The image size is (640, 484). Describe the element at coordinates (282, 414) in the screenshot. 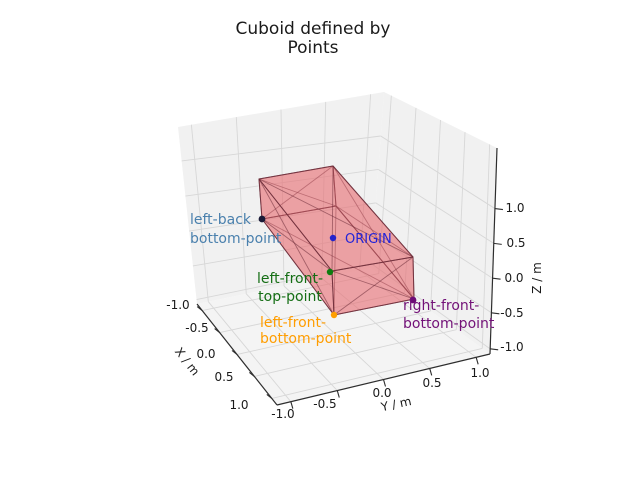

I see `y-axis-tick-label: -1.0` at that location.